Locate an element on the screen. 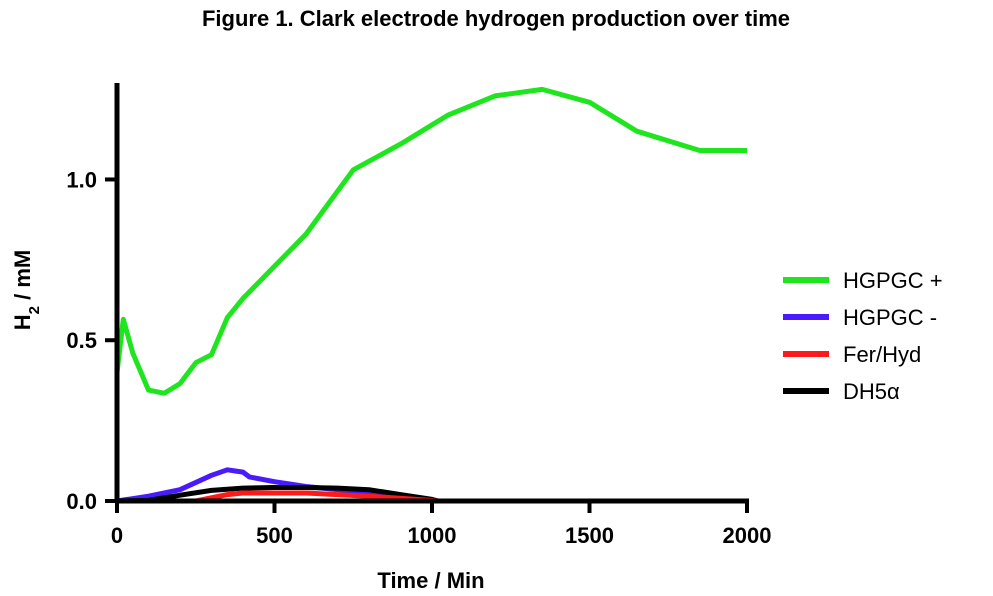 This screenshot has width=993, height=596. y-axis-label-unit: / mM is located at coordinates (22, 278).